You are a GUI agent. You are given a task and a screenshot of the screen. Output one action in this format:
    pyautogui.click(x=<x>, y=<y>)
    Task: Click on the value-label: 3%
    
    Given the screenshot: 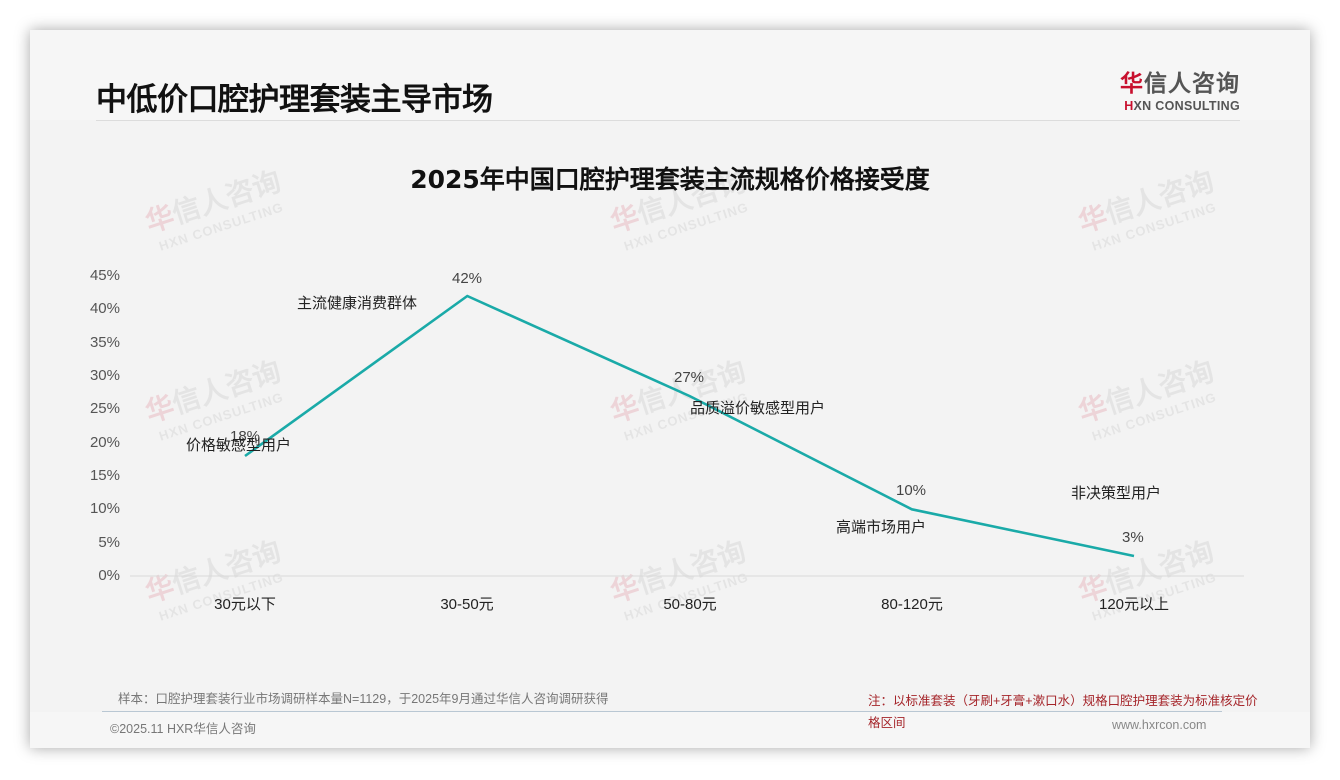 What is the action you would take?
    pyautogui.click(x=1133, y=537)
    